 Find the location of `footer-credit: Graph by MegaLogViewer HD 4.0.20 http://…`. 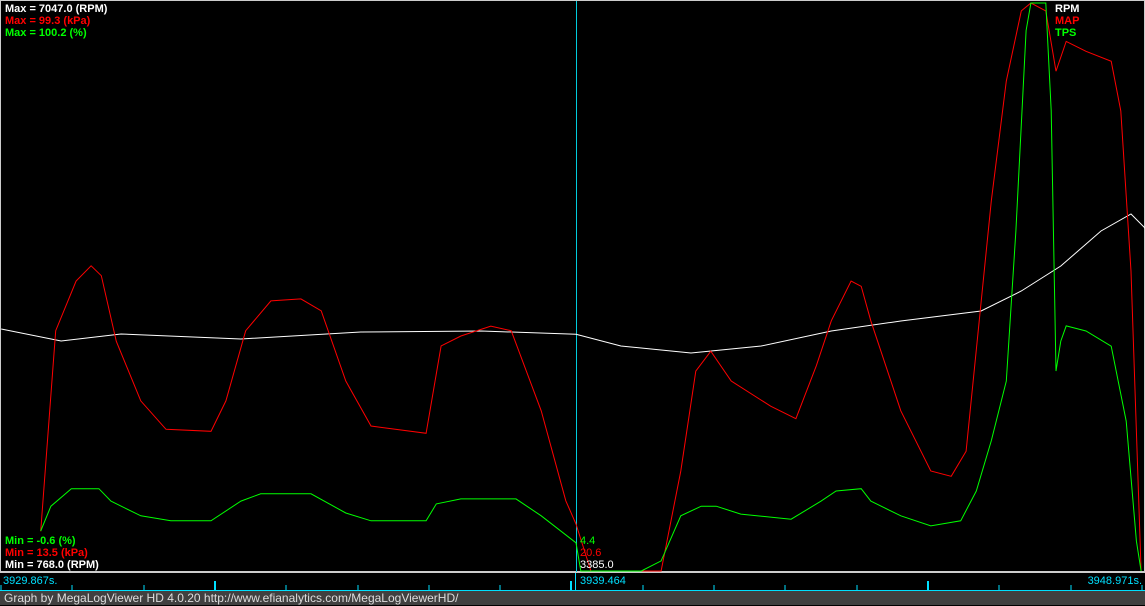

footer-credit: Graph by MegaLogViewer HD 4.0.20 http://… is located at coordinates (572, 597).